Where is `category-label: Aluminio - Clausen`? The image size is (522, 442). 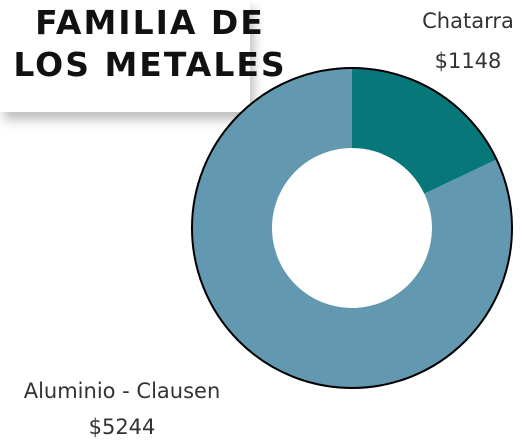 category-label: Aluminio - Clausen is located at coordinates (122, 391).